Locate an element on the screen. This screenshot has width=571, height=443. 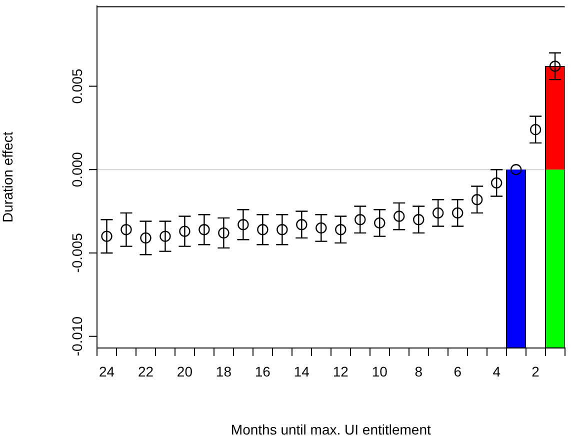
x-tick-label: 18 is located at coordinates (224, 371).